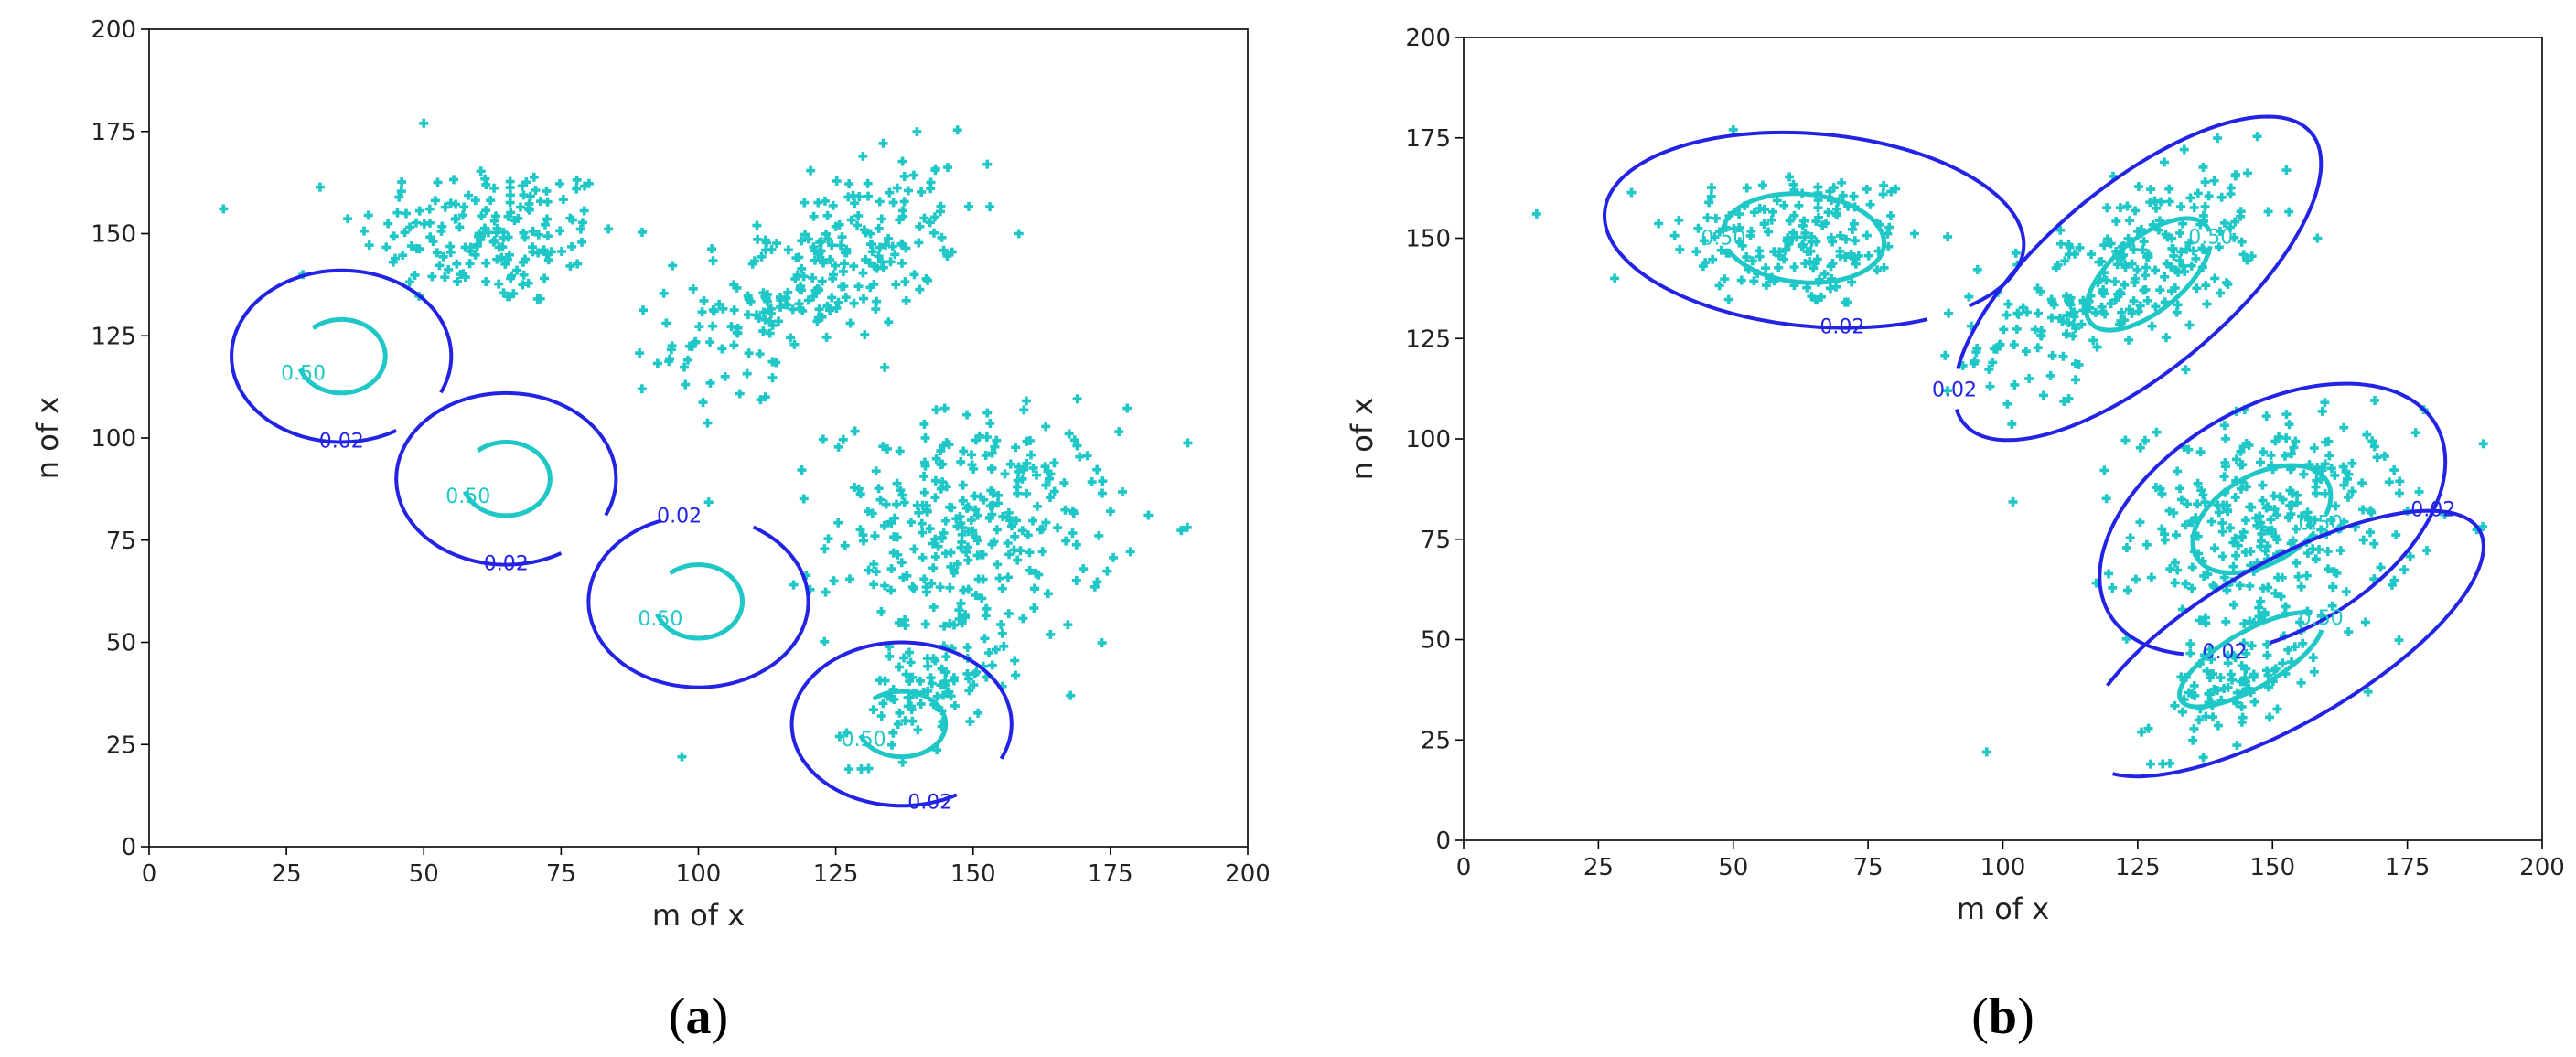  Describe the element at coordinates (1868, 867) in the screenshot. I see `x-tick-label: 75` at that location.